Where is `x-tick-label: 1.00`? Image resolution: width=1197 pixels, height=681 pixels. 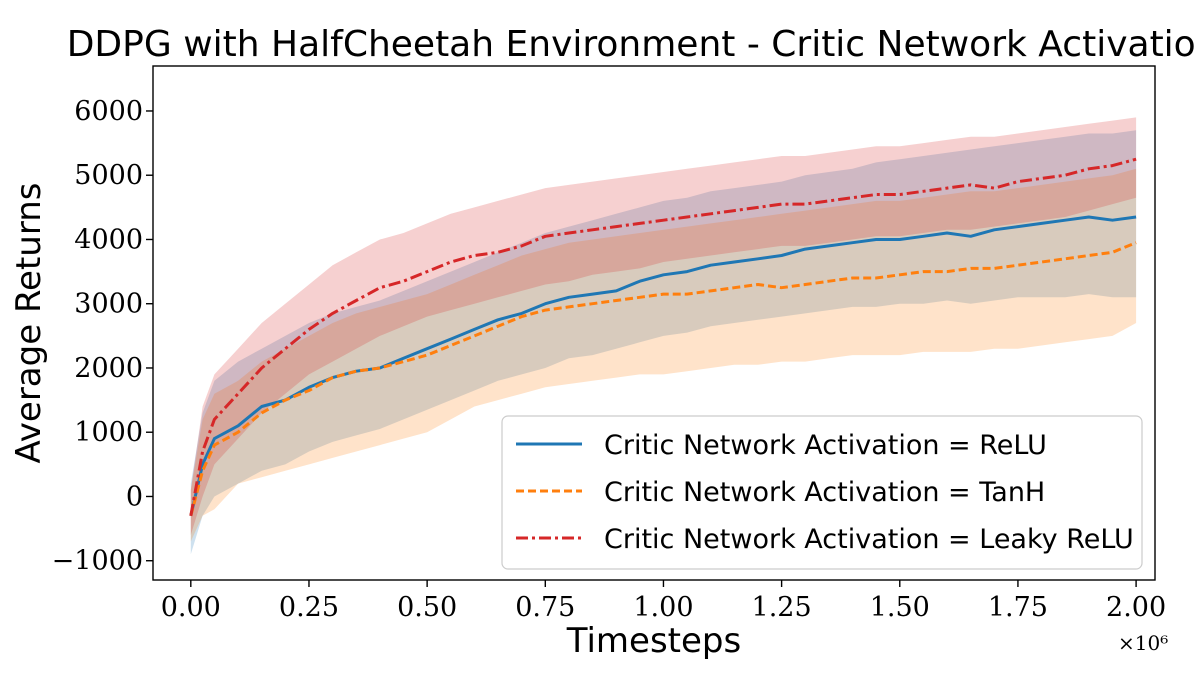
x-tick-label: 1.00 is located at coordinates (663, 607).